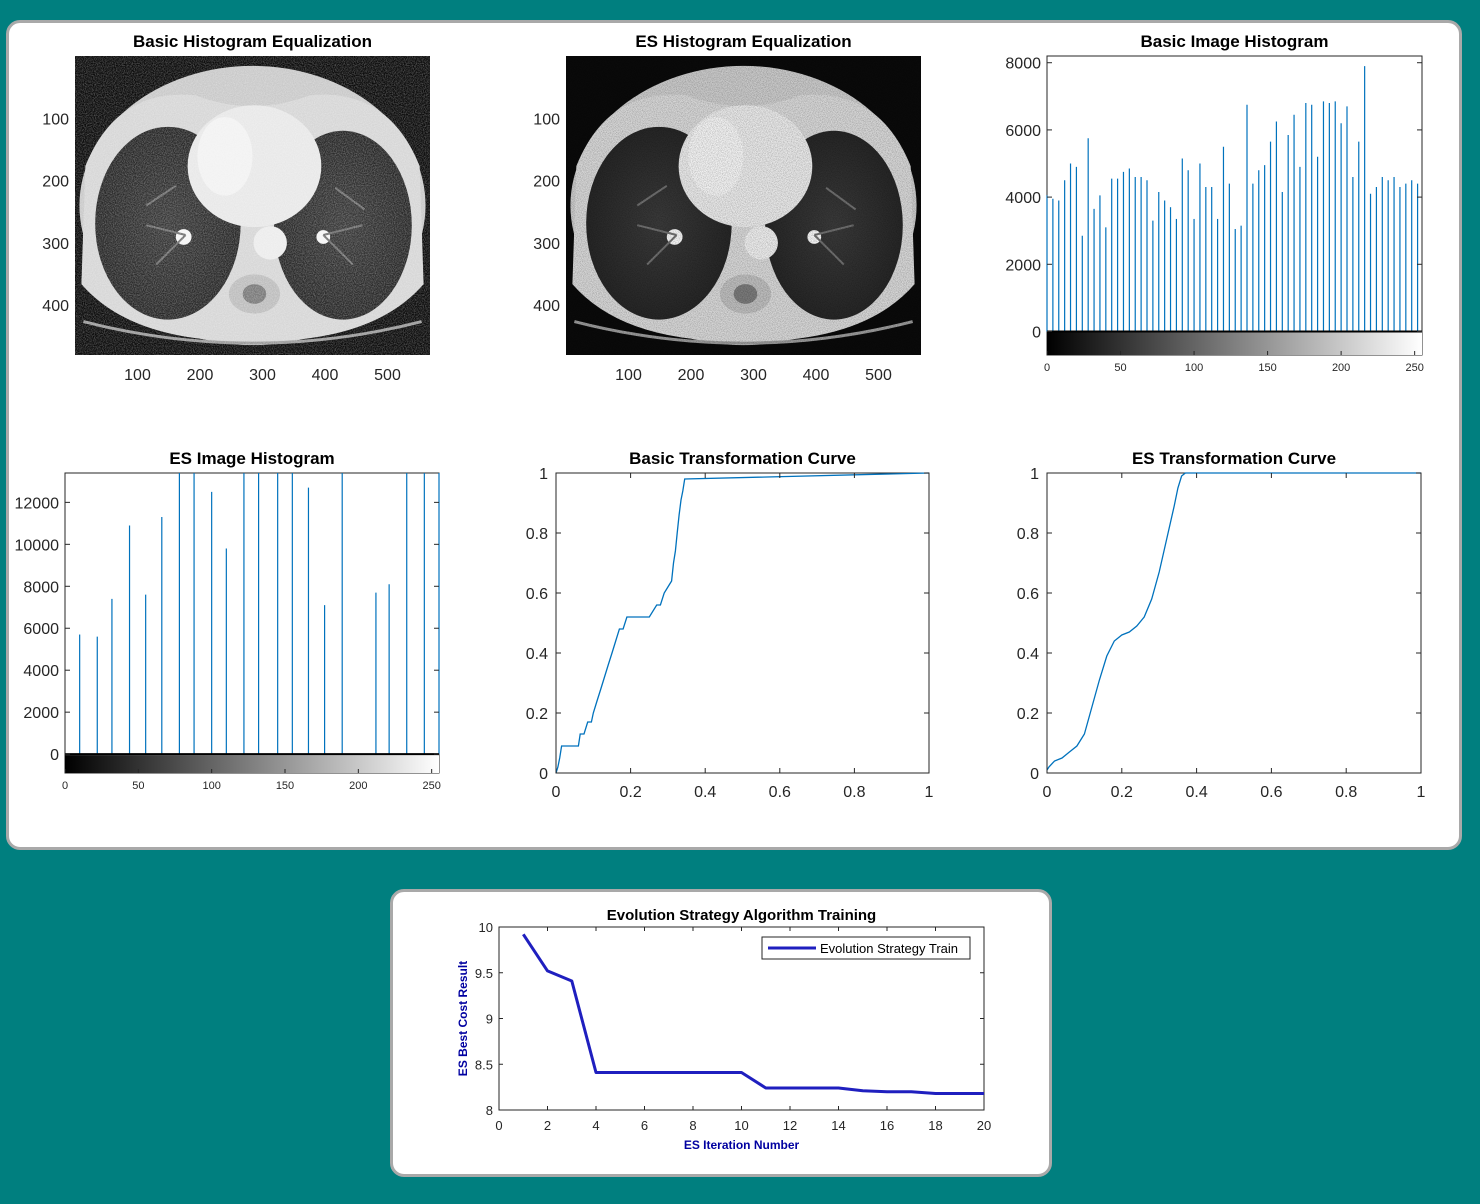 The width and height of the screenshot is (1480, 1204). What do you see at coordinates (484, 1064) in the screenshot?
I see `y-tick-label: 8.5` at bounding box center [484, 1064].